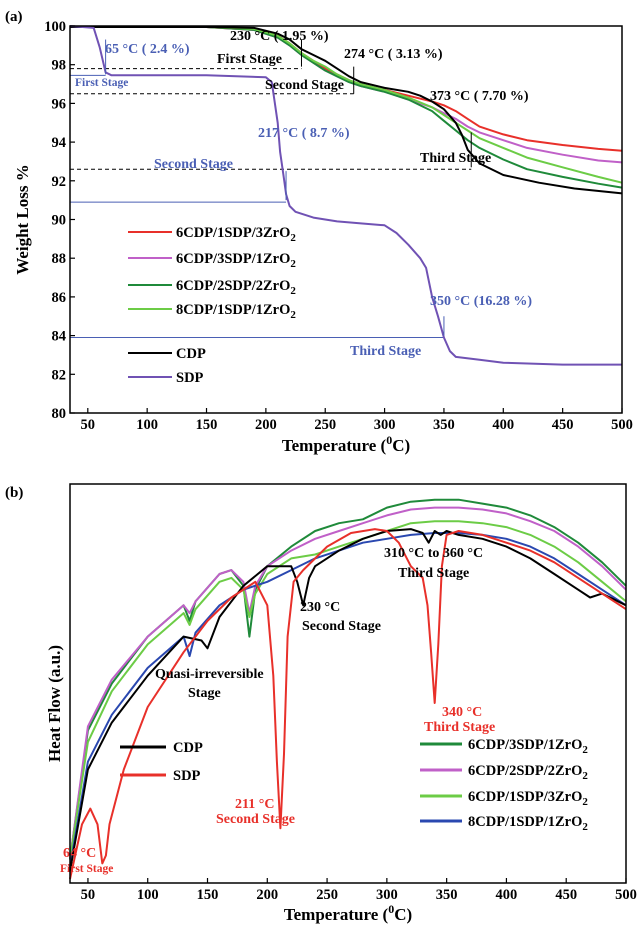 This screenshot has height=934, width=638. I want to click on panel-b-annotation-3-211-c: 211 °C, so click(254, 804).